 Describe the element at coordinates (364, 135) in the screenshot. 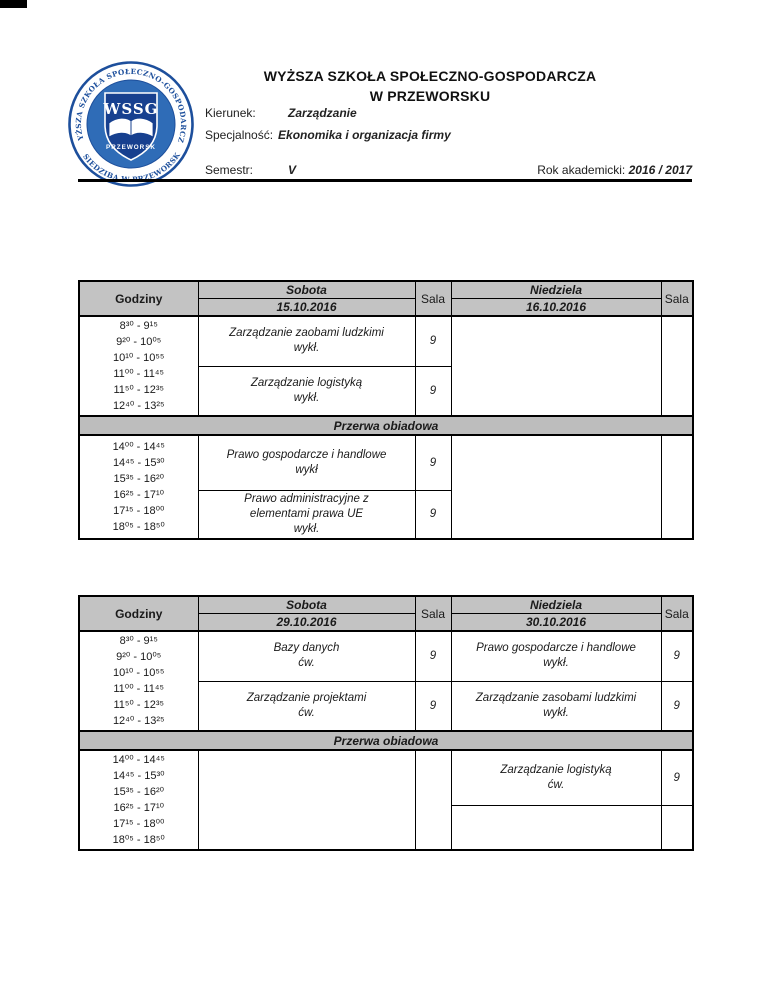

I see `specjalnosc-value: Ekonomika i organizacja firmy` at that location.